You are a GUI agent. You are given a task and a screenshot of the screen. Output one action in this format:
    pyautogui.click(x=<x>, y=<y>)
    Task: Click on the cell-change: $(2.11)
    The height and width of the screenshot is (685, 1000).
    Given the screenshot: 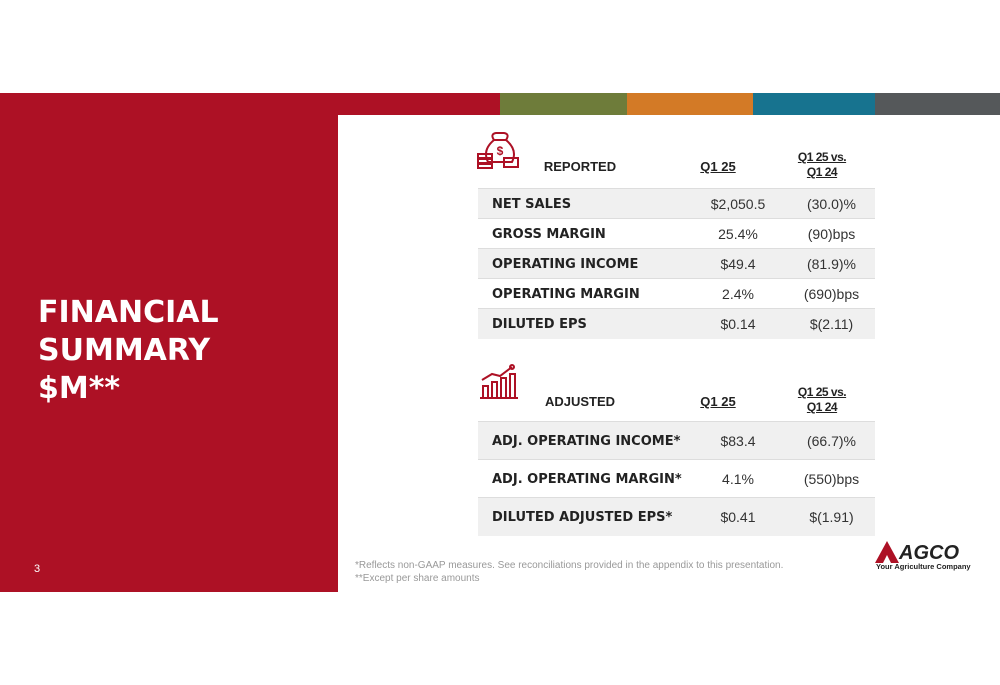 What is the action you would take?
    pyautogui.click(x=831, y=324)
    